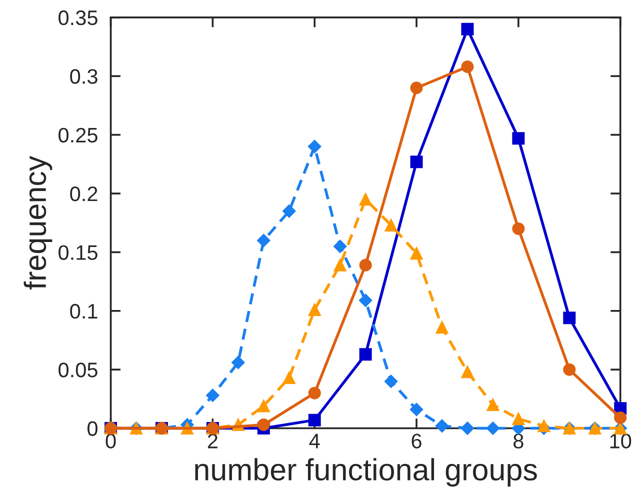  What do you see at coordinates (78, 135) in the screenshot?
I see `y-tick-label: 0.25` at bounding box center [78, 135].